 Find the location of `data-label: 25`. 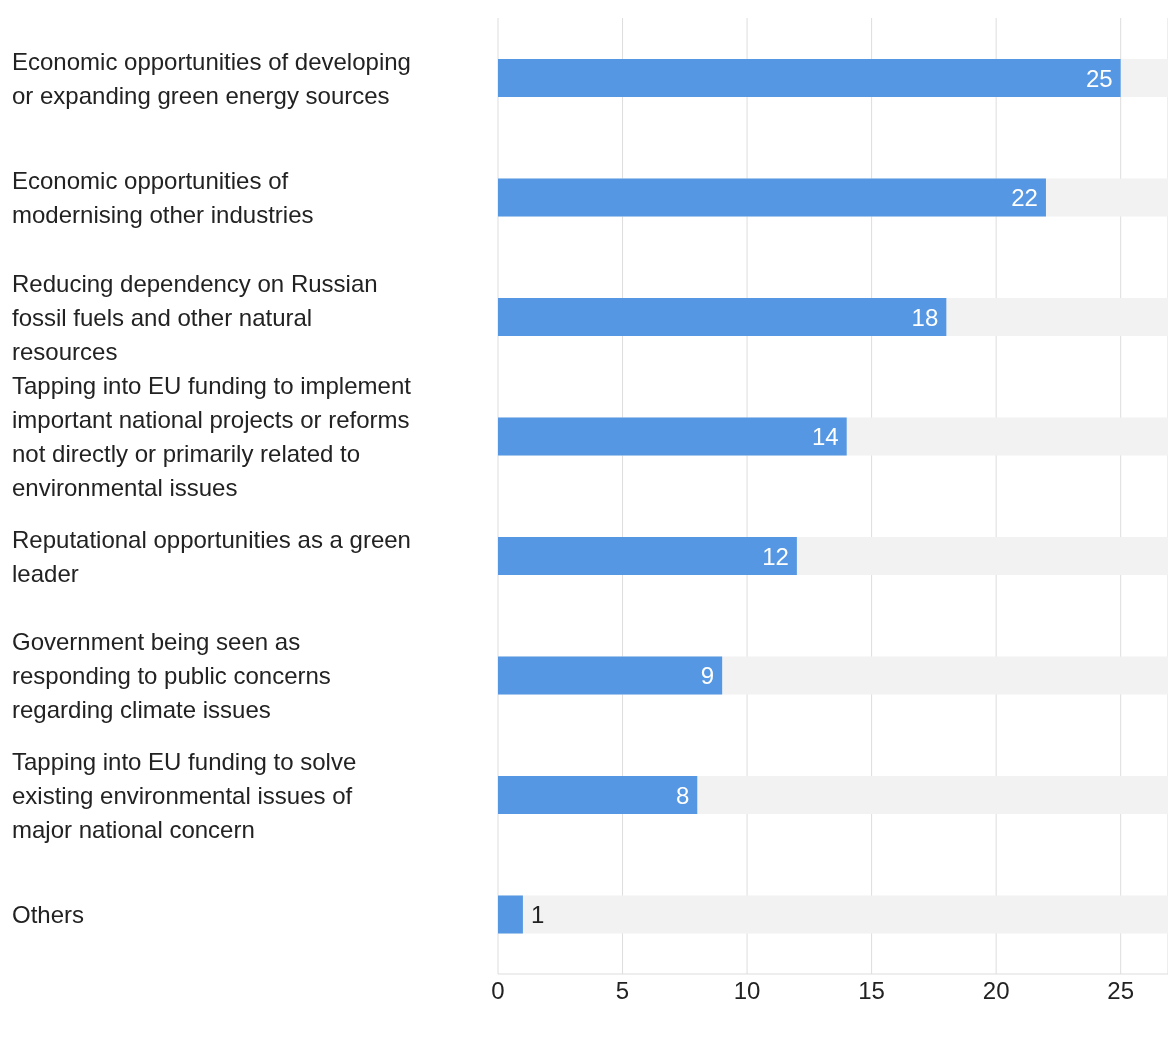

data-label: 25 is located at coordinates (1099, 78).